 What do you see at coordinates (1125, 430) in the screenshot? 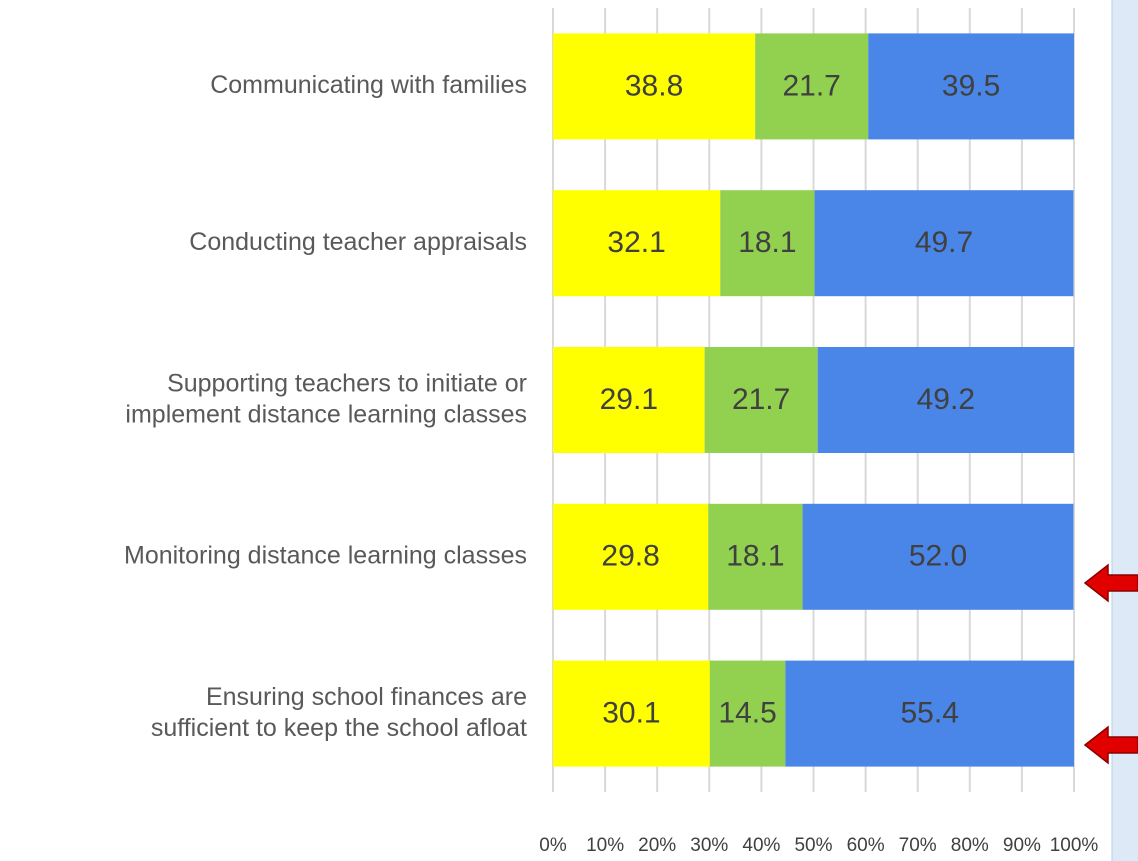
I see `side-panel` at bounding box center [1125, 430].